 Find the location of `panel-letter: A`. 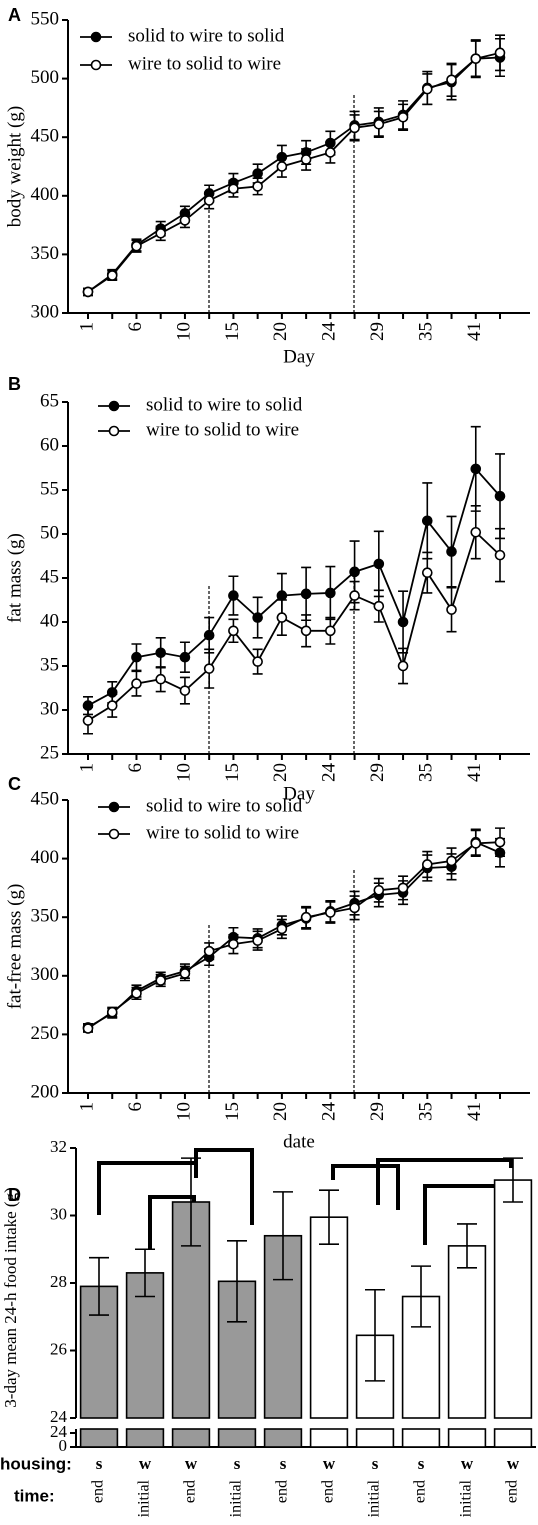

panel-letter: A is located at coordinates (14, 15).